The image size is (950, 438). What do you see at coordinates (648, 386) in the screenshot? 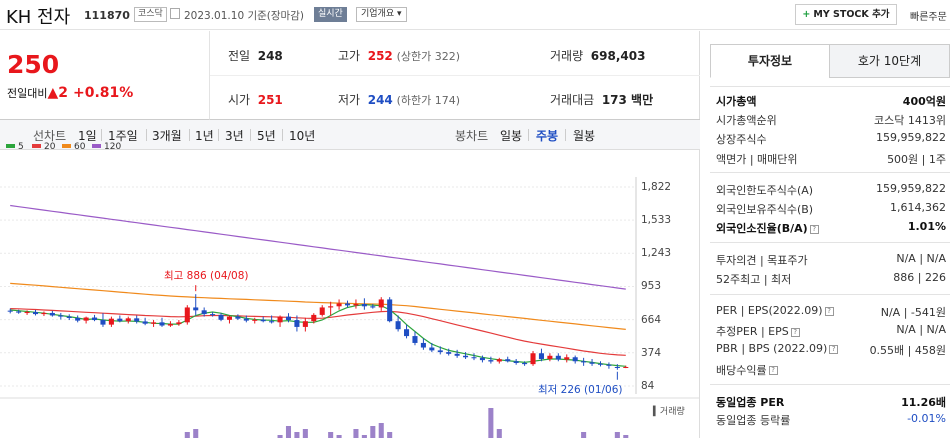
I see `y-tick-label: 84` at bounding box center [648, 386].